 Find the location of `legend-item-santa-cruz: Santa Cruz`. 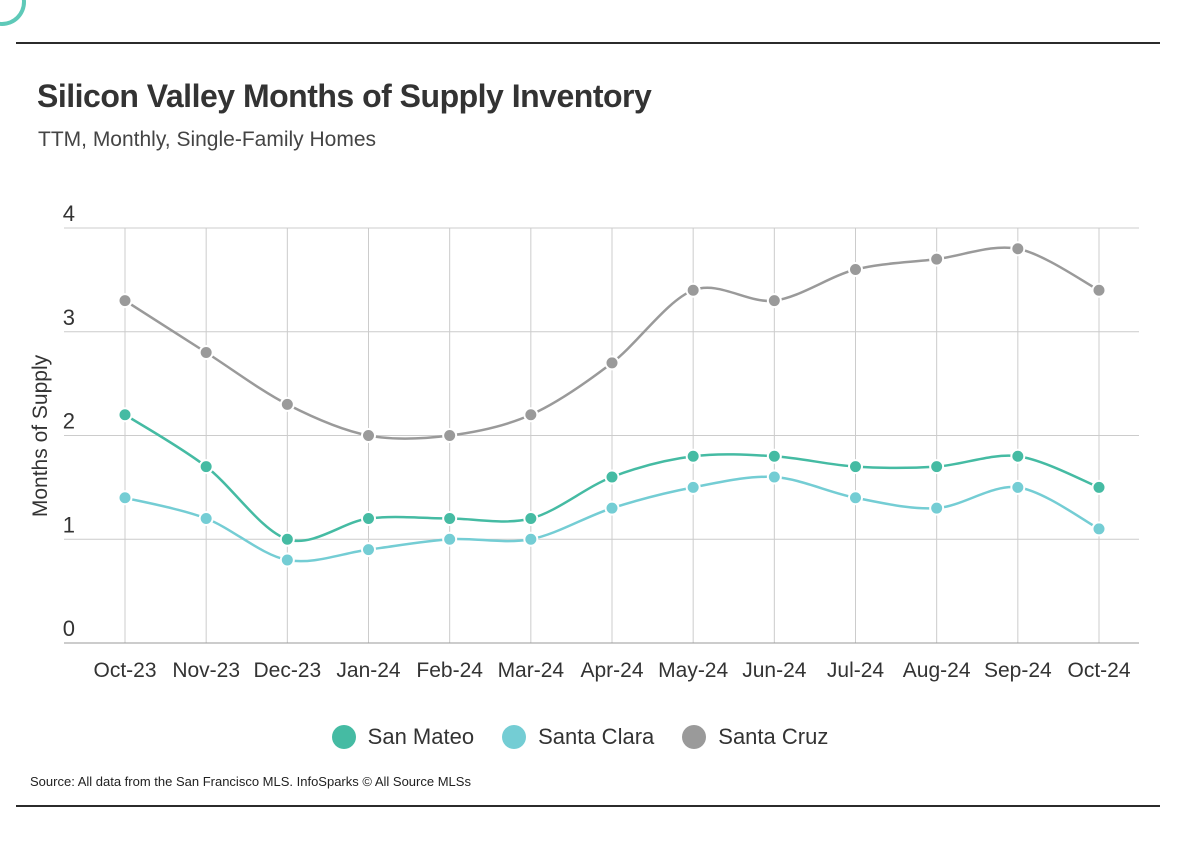

legend-item-santa-cruz: Santa Cruz is located at coordinates (755, 737).